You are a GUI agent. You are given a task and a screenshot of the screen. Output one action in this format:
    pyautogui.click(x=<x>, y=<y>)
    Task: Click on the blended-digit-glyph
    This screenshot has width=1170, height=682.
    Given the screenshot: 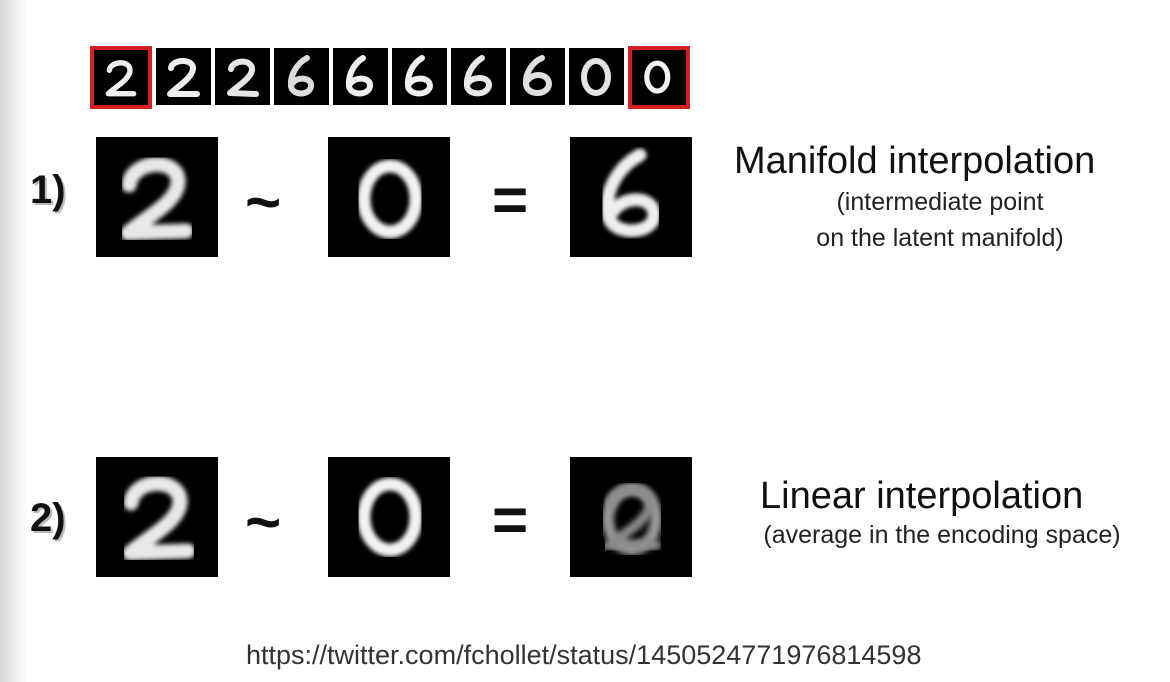 What is the action you would take?
    pyautogui.click(x=629, y=519)
    